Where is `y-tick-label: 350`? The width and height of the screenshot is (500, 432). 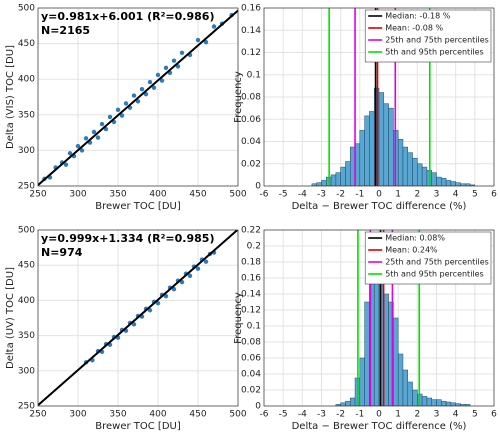
y-tick-label: 350 is located at coordinates (26, 115).